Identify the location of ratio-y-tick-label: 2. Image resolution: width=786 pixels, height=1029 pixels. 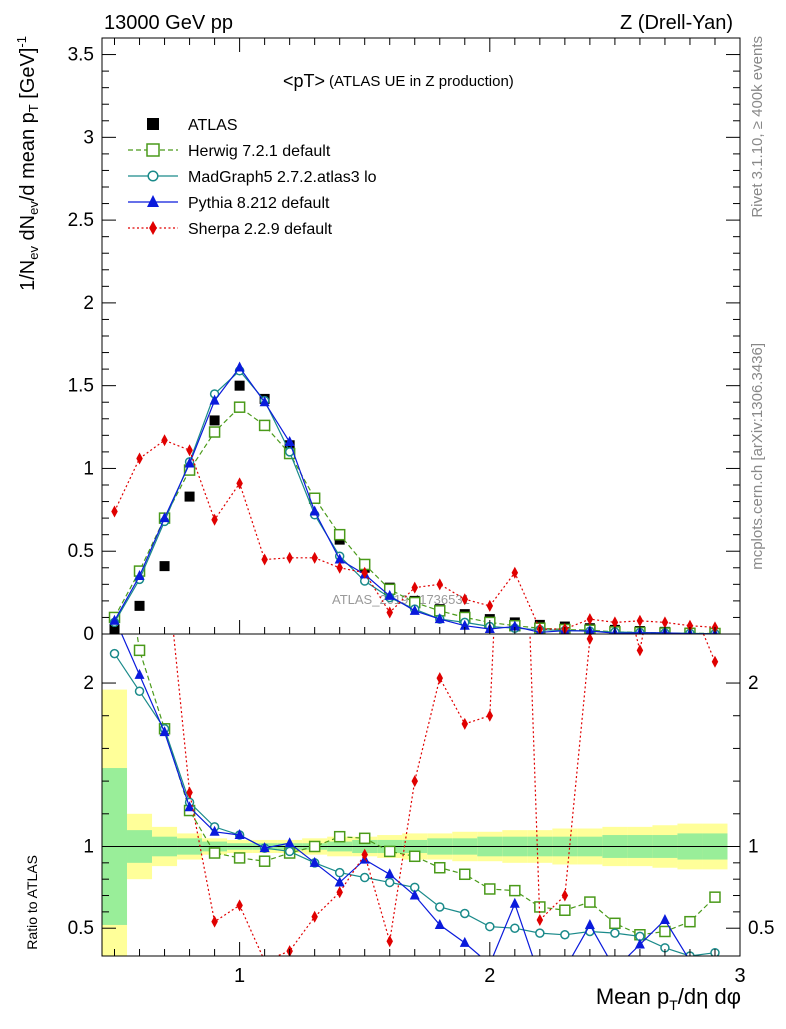
(88, 683).